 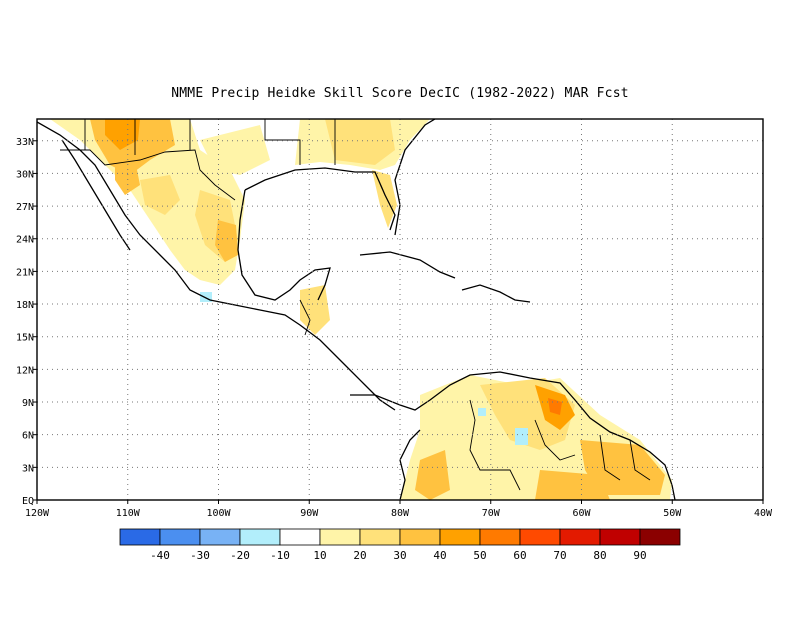 I want to click on colorbar-label: 30, so click(x=399, y=555).